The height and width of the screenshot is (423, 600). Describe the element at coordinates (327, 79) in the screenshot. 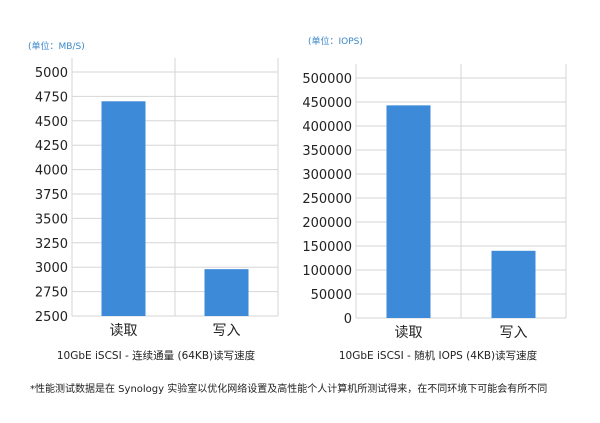

I see `y-tick-label: 500000` at that location.